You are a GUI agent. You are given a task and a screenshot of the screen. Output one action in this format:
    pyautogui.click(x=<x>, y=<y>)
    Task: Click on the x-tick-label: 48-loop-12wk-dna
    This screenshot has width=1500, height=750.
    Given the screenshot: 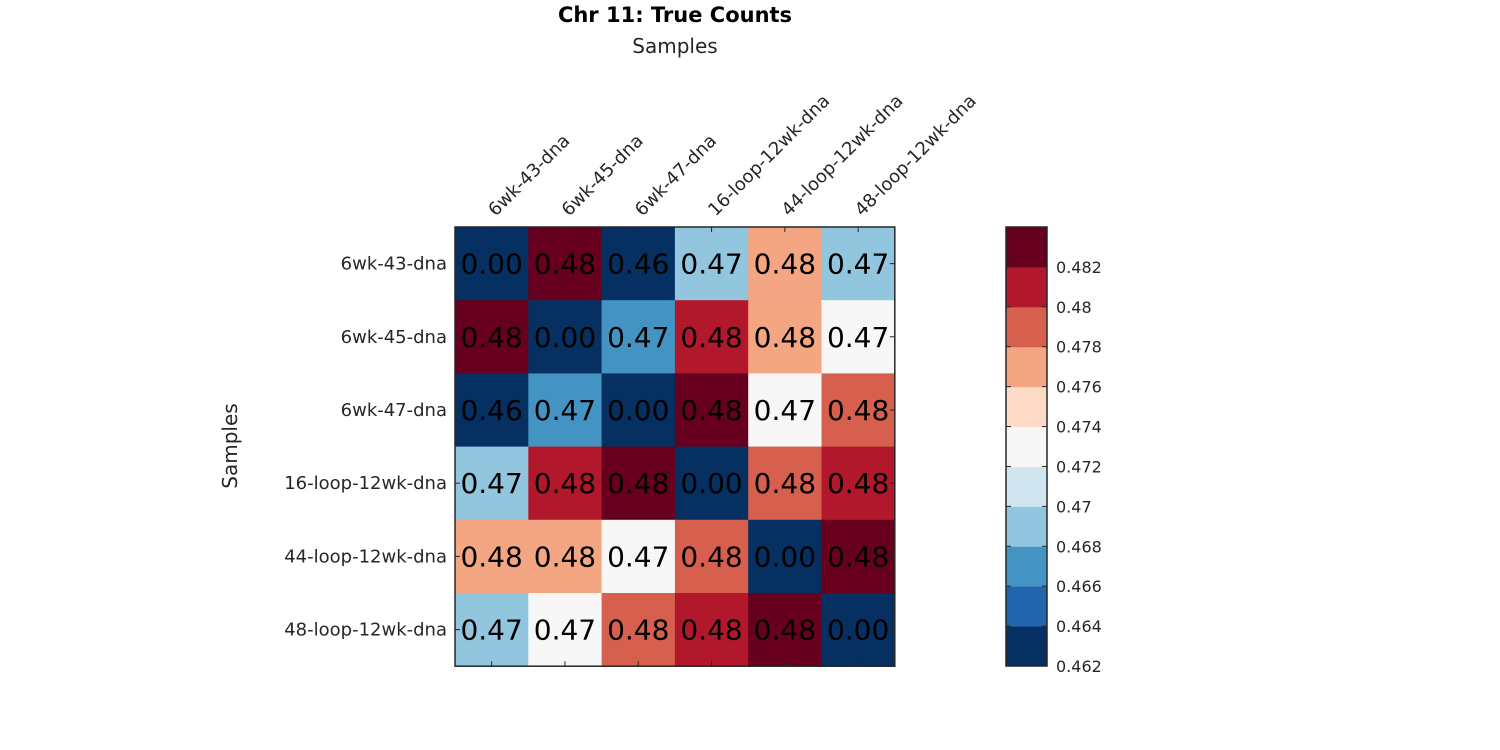 What is the action you would take?
    pyautogui.click(x=916, y=156)
    